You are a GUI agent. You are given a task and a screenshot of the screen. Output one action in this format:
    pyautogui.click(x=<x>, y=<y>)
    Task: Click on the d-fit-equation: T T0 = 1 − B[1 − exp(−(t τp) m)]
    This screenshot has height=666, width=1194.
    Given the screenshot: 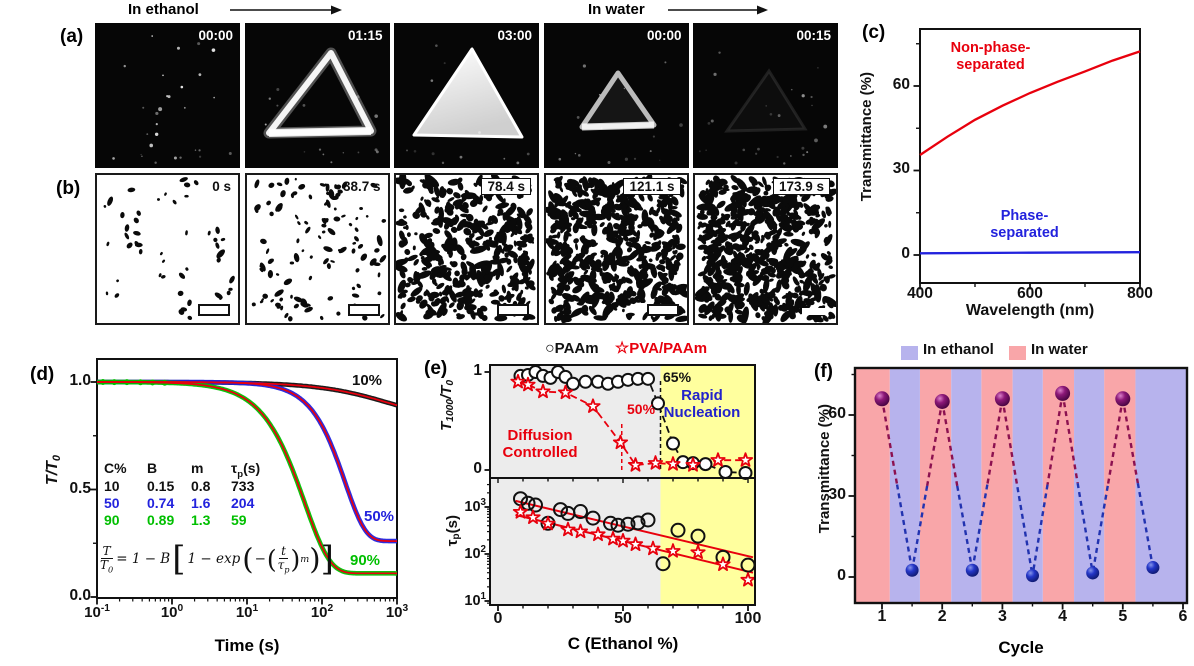 What is the action you would take?
    pyautogui.click(x=217, y=559)
    